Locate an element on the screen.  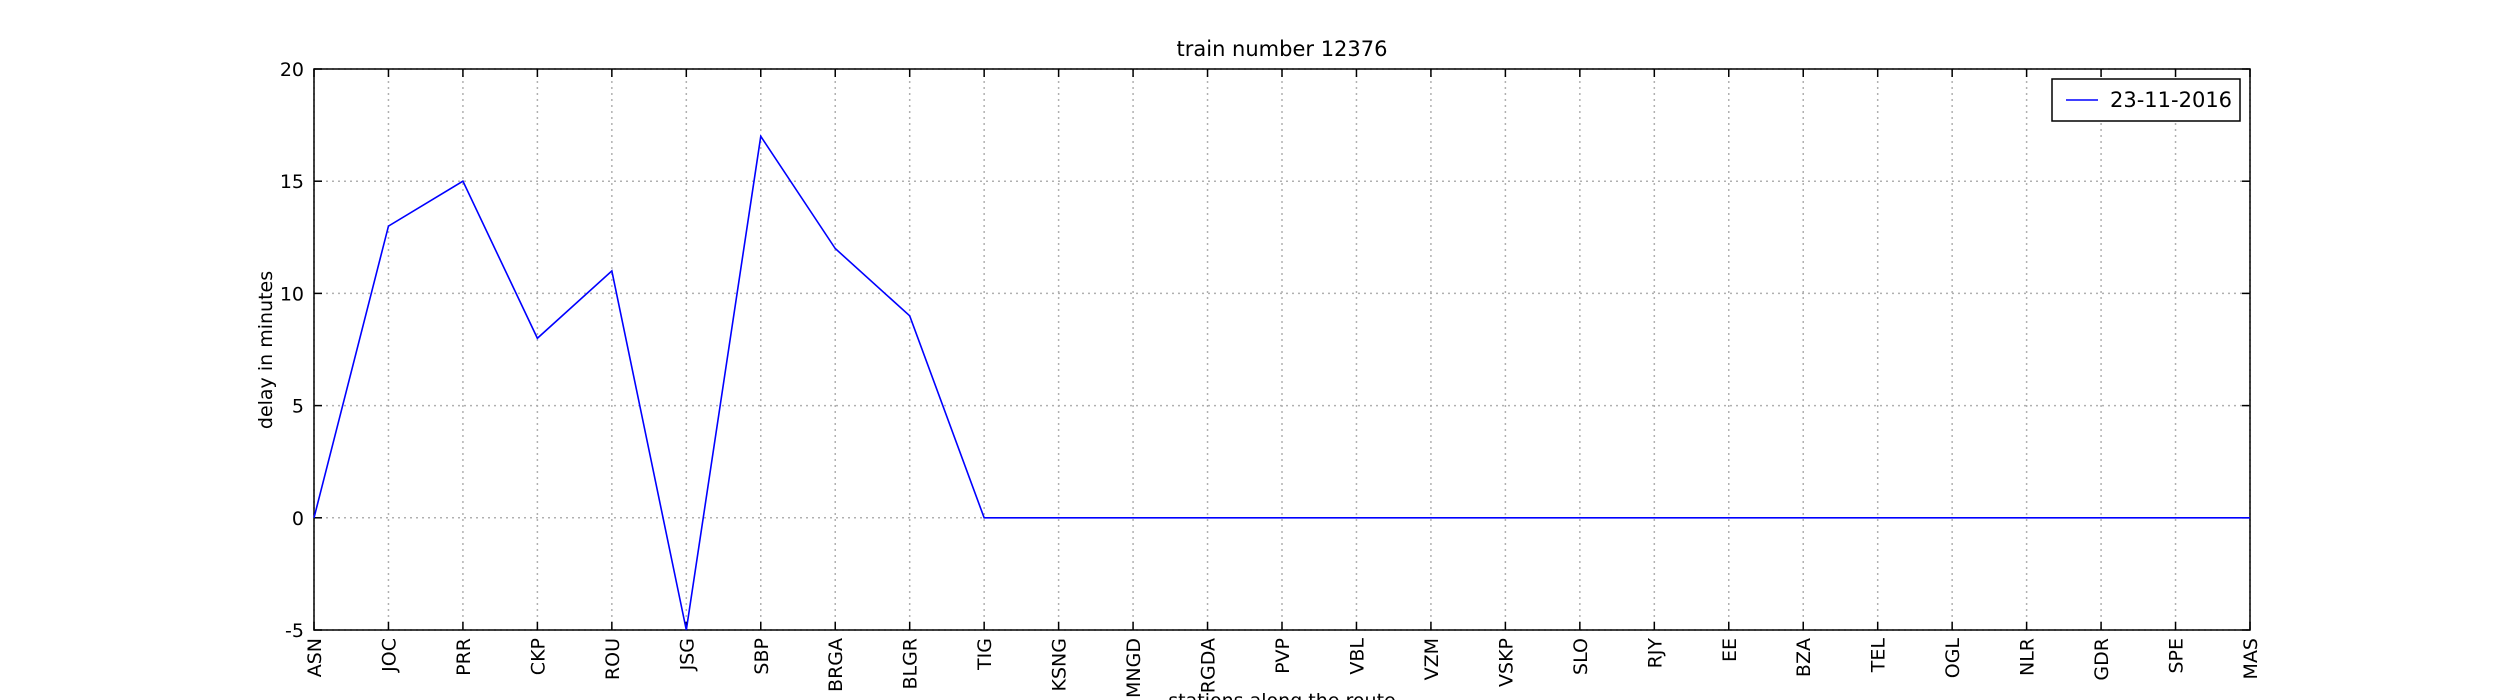
x-tick-label: BRGA is located at coordinates (836, 665).